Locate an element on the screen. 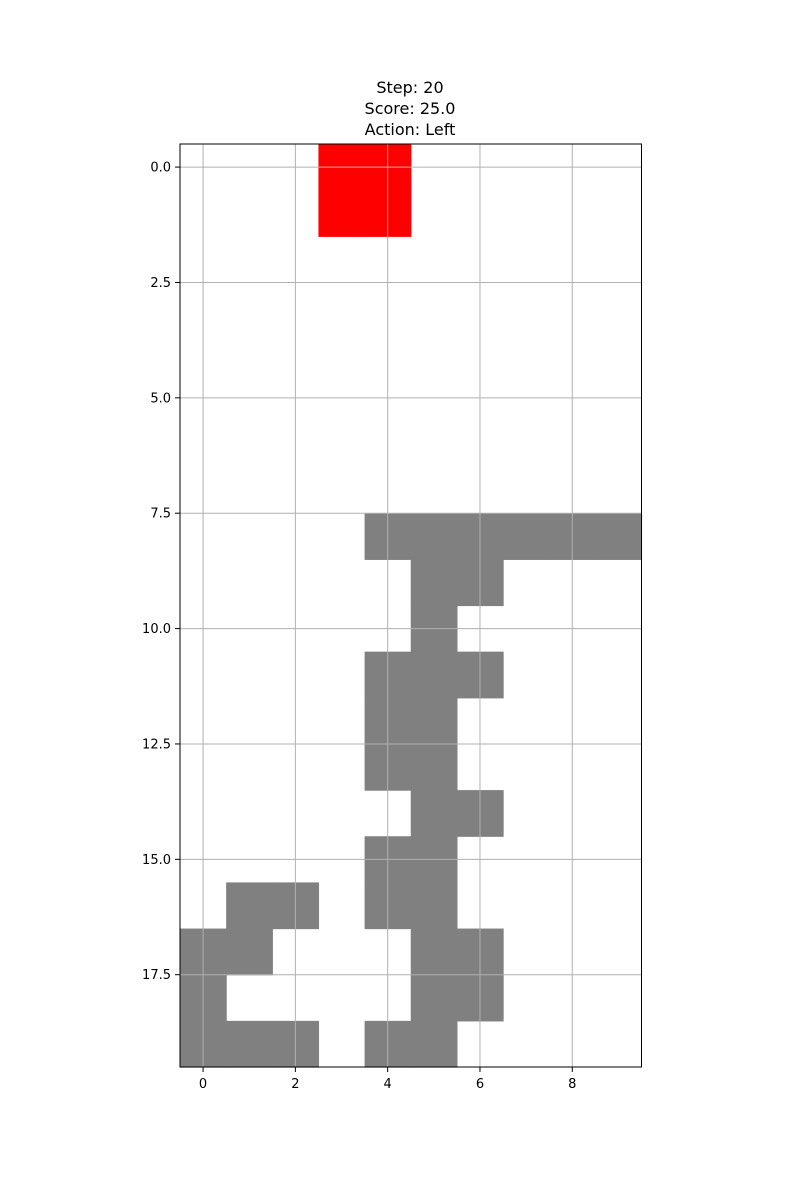  active-piece-block is located at coordinates (342, 213).